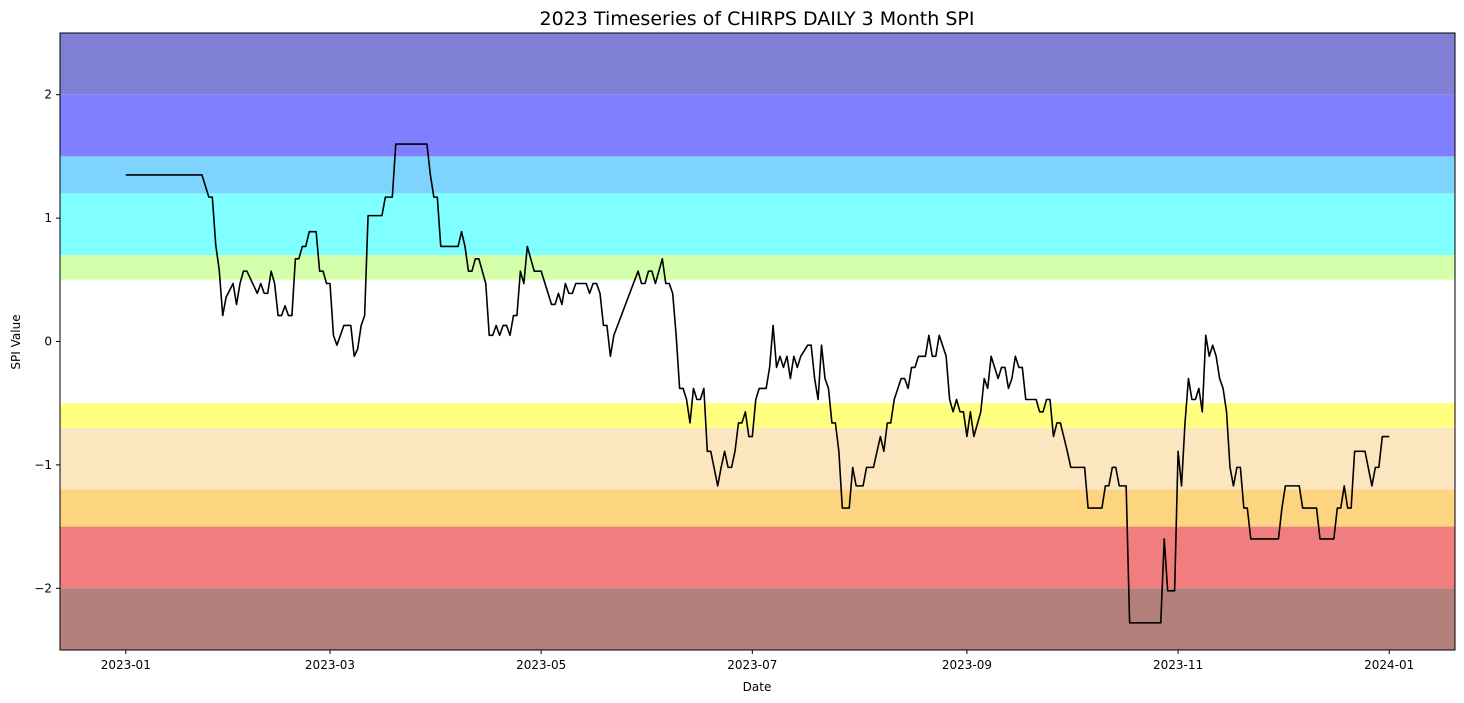 The image size is (1464, 703). I want to click on x-tick-label-5: 2023-11, so click(1178, 665).